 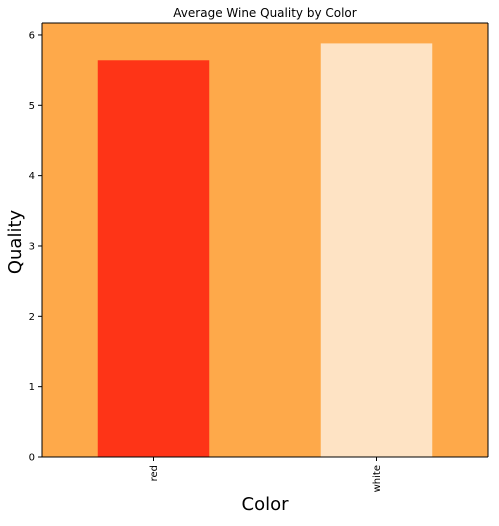 I want to click on x-tick-label: white, so click(x=377, y=478).